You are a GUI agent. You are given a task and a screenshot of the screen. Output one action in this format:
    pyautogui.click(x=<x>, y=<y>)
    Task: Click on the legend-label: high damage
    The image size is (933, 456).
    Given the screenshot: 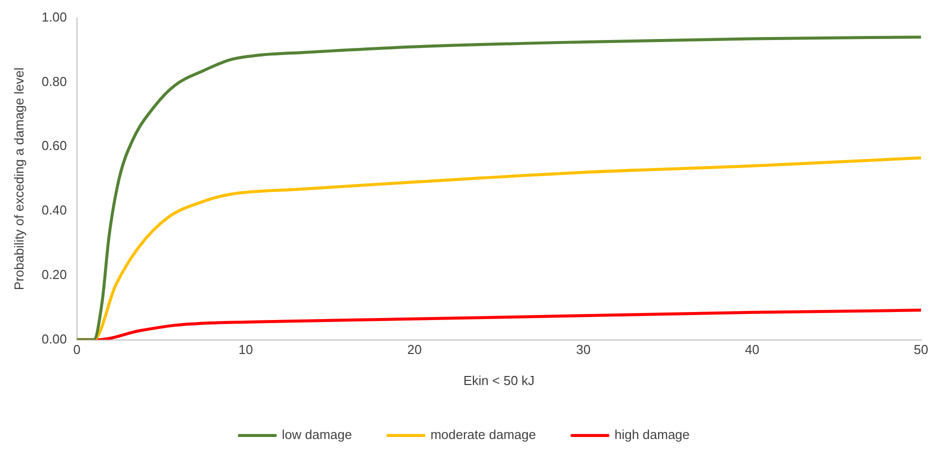 What is the action you would take?
    pyautogui.click(x=652, y=434)
    